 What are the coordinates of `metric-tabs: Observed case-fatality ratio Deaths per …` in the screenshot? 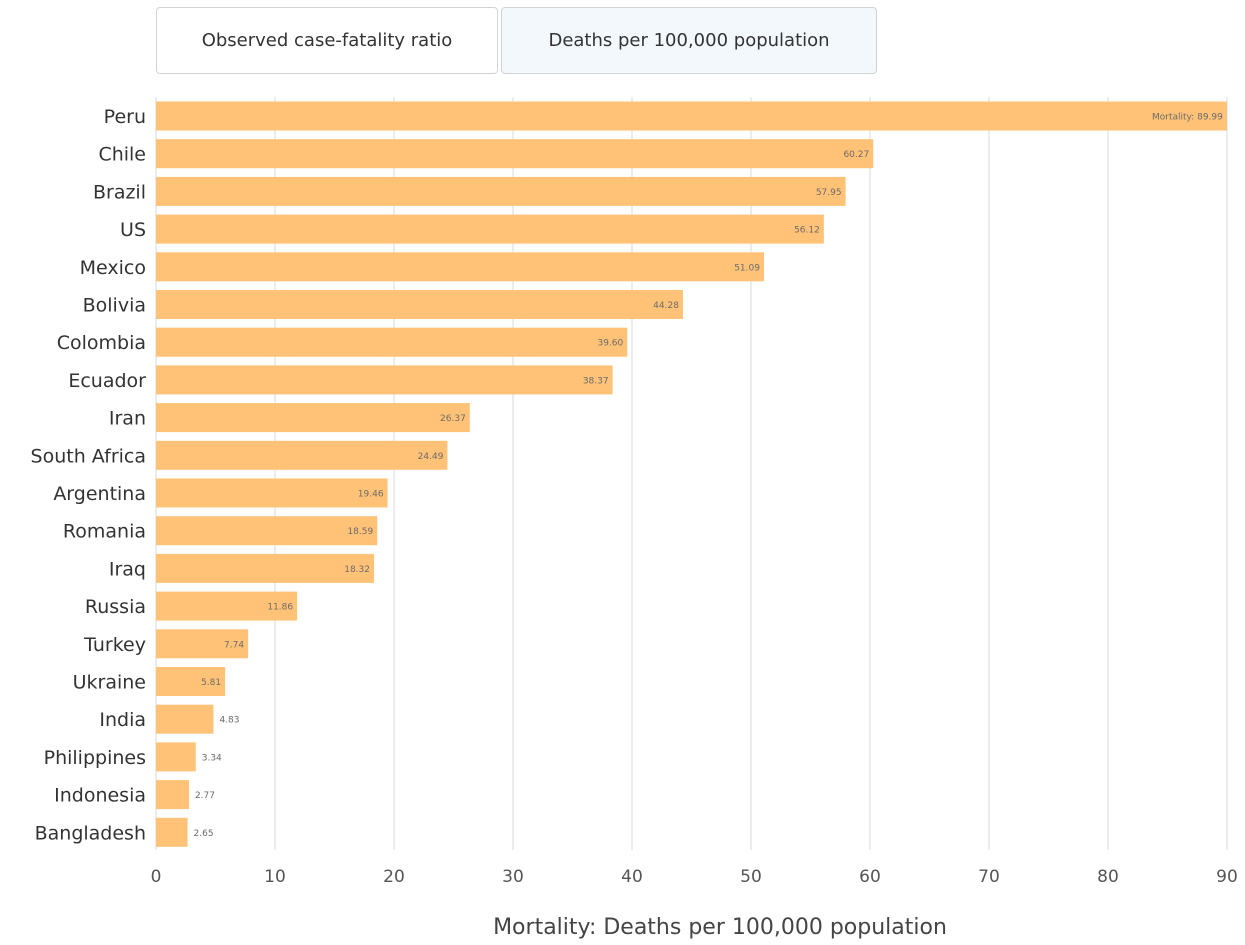 It's located at (516, 40).